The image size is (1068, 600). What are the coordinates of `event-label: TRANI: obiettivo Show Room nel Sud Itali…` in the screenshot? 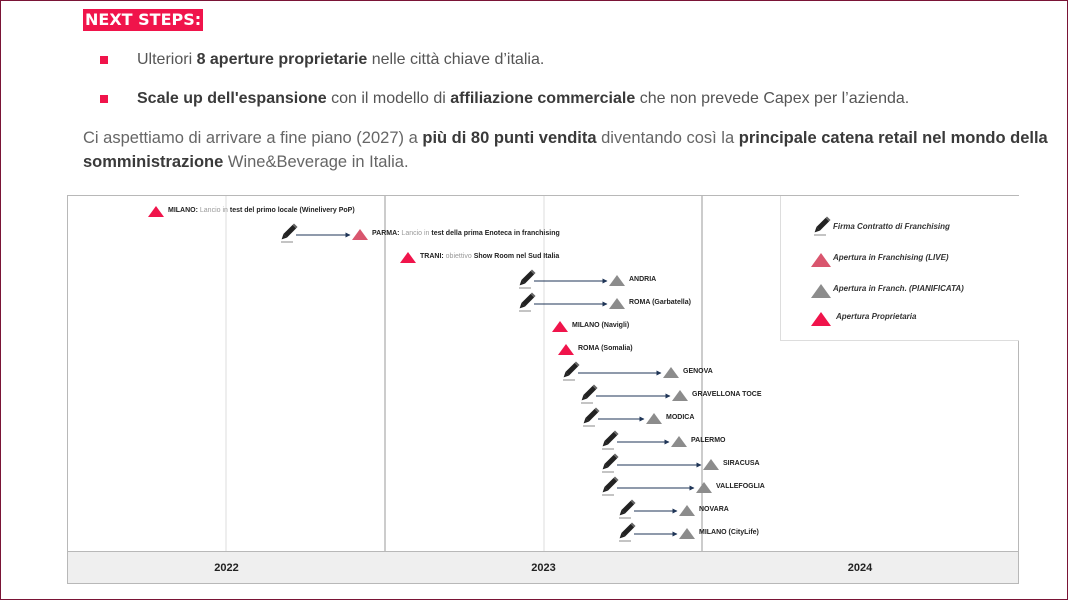 It's located at (490, 256).